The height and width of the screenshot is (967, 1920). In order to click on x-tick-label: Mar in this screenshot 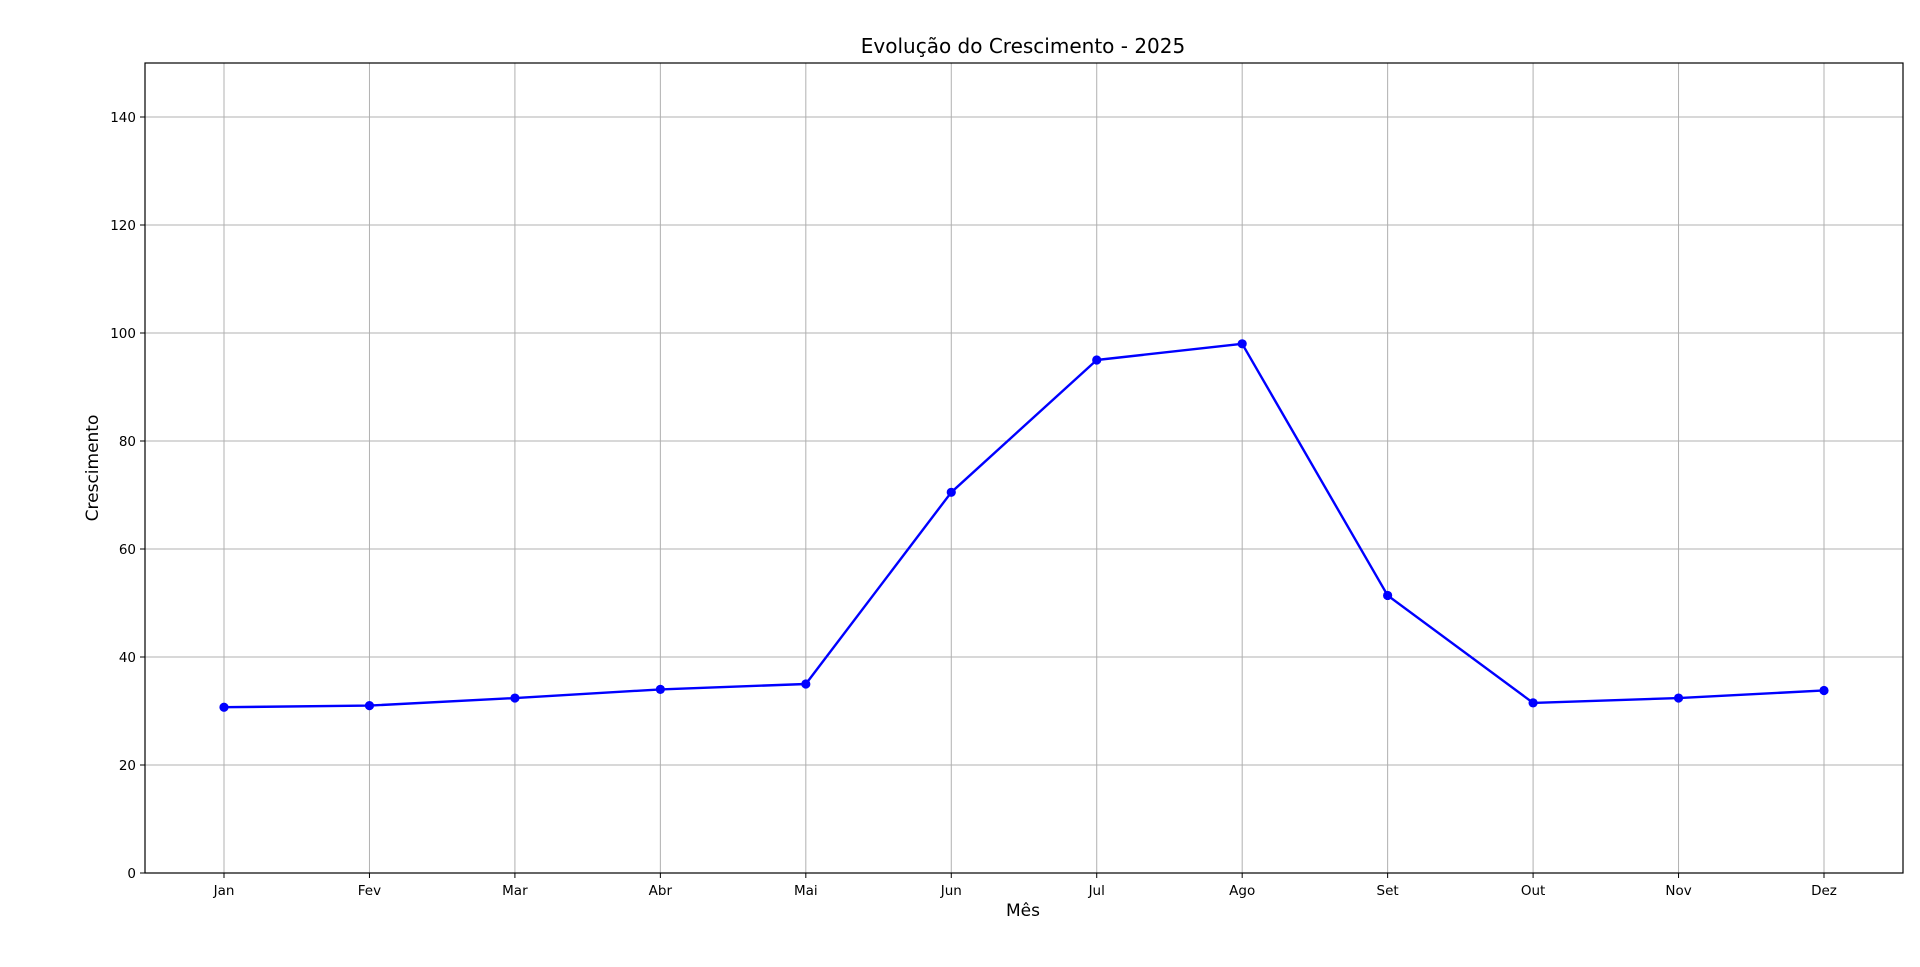, I will do `click(515, 891)`.